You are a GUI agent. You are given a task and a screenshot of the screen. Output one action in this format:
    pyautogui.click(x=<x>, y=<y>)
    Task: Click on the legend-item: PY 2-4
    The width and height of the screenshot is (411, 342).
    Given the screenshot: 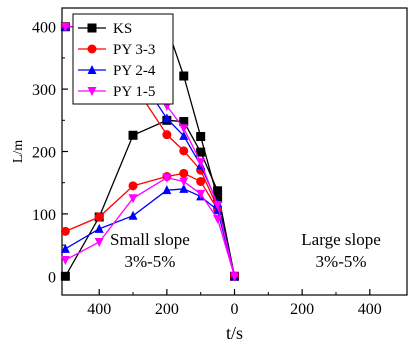 What is the action you would take?
    pyautogui.click(x=117, y=71)
    